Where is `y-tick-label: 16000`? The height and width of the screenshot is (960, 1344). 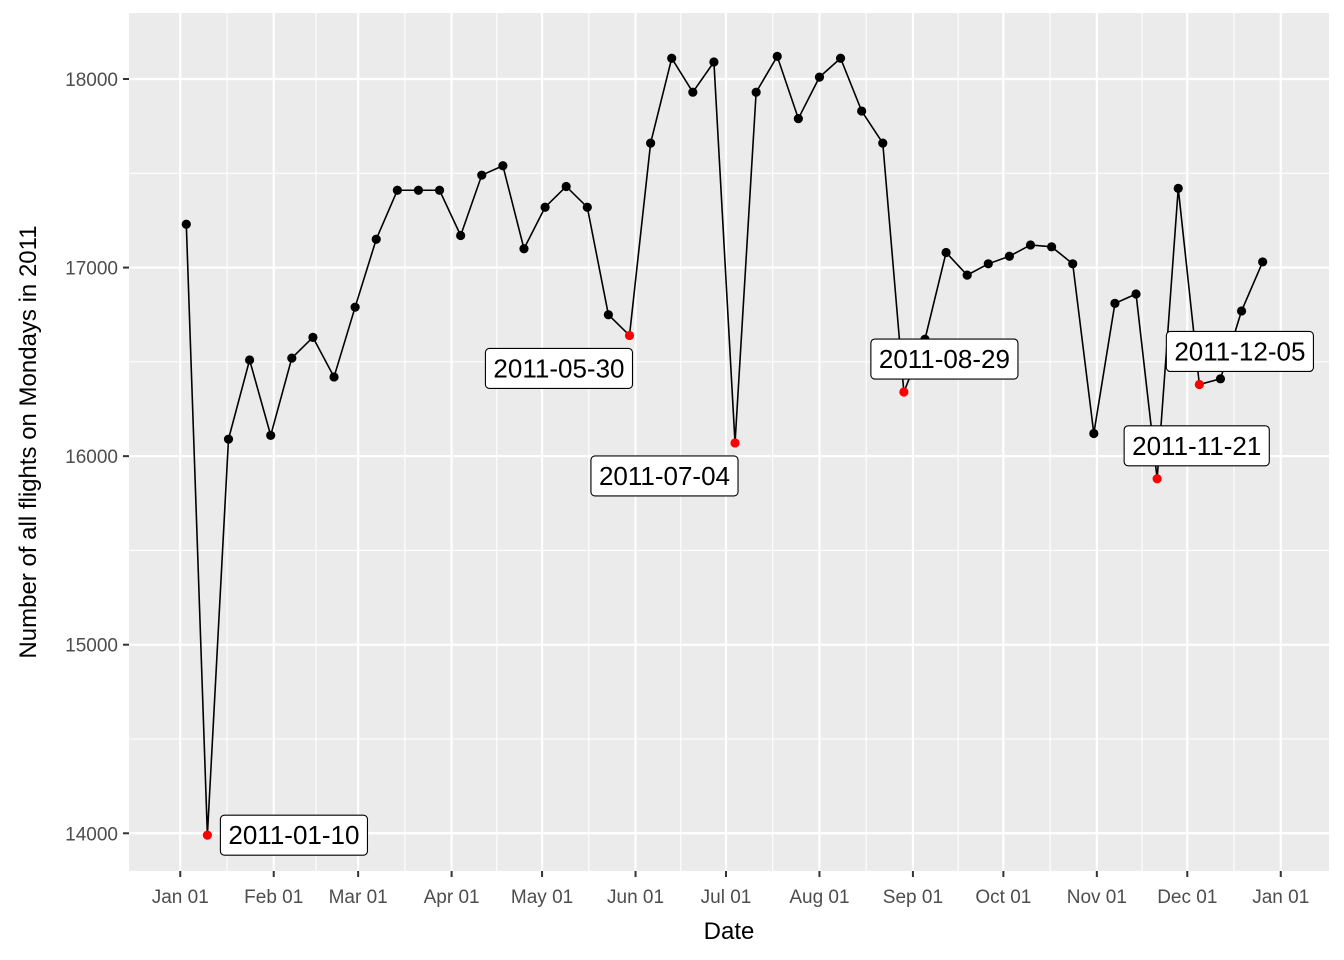
y-tick-label: 16000 is located at coordinates (91, 457).